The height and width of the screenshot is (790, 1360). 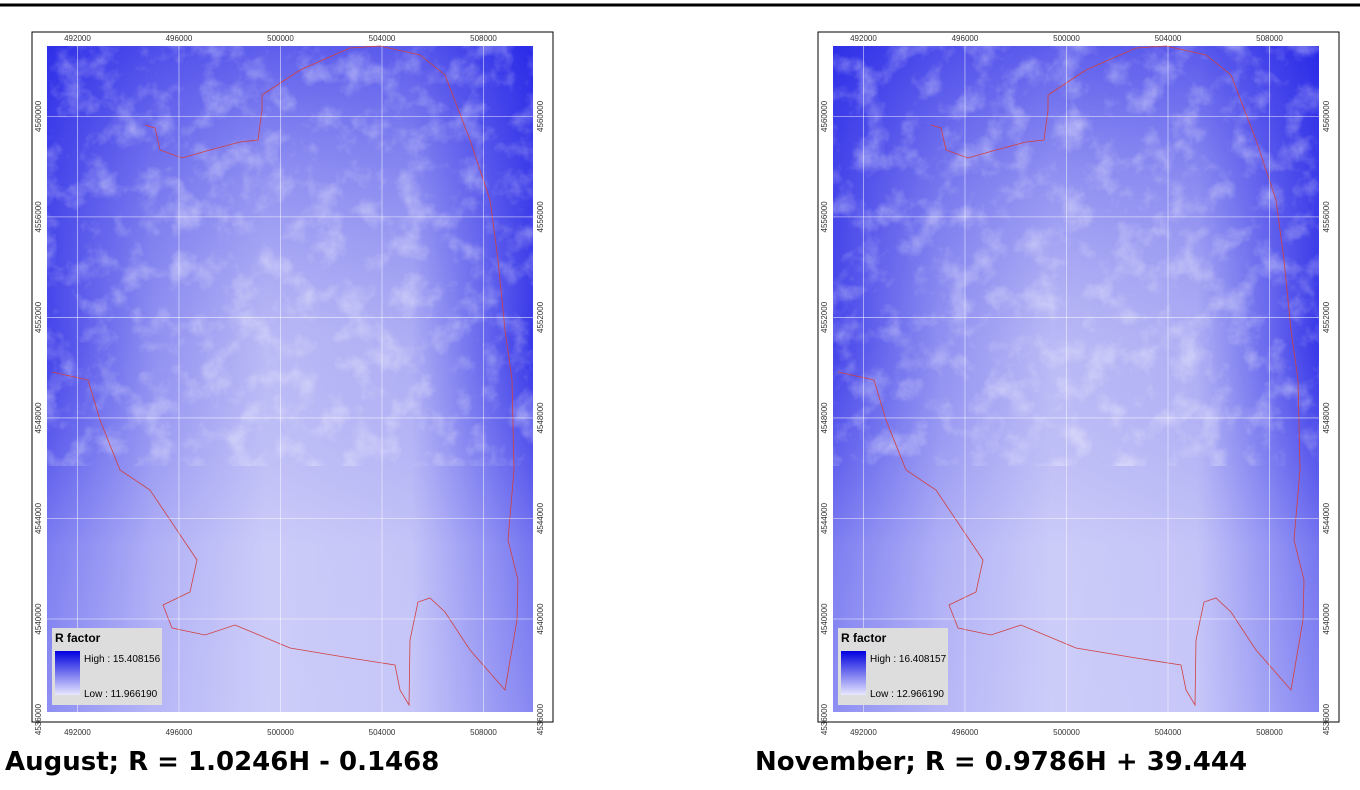 I want to click on caption: August; R = 1.0246H - 0.1468, so click(x=222, y=762).